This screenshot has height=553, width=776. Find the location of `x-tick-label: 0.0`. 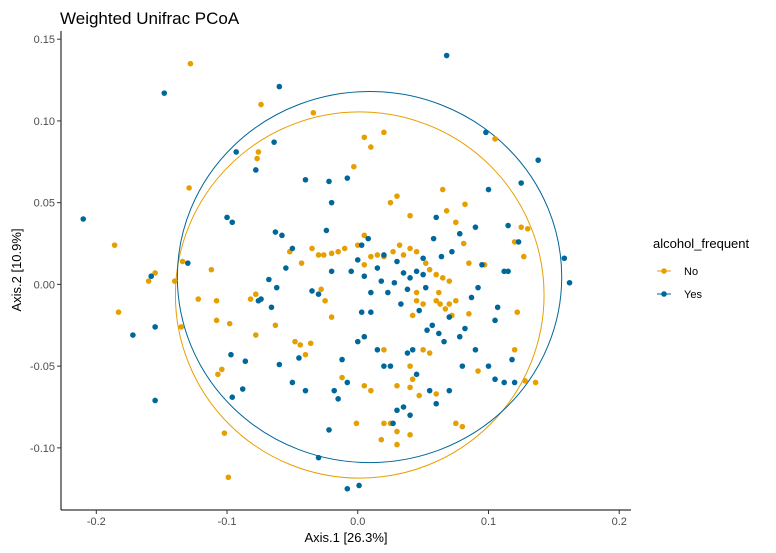

x-tick-label: 0.0 is located at coordinates (357, 522).